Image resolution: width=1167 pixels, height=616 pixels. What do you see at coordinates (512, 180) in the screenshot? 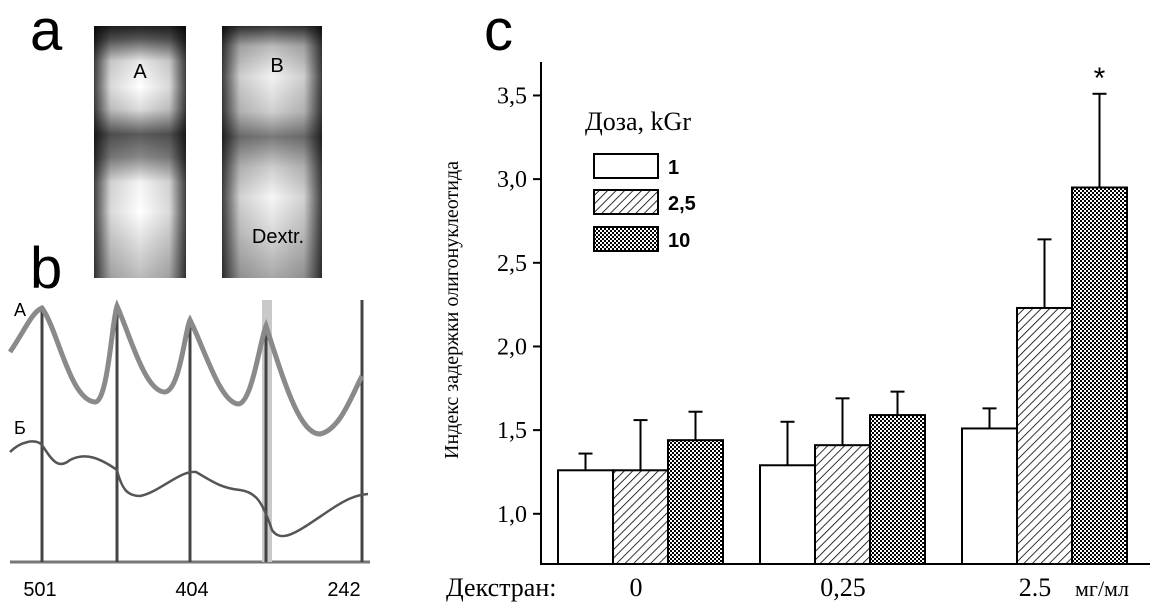
I see `y-tick-label: 3,0` at bounding box center [512, 180].